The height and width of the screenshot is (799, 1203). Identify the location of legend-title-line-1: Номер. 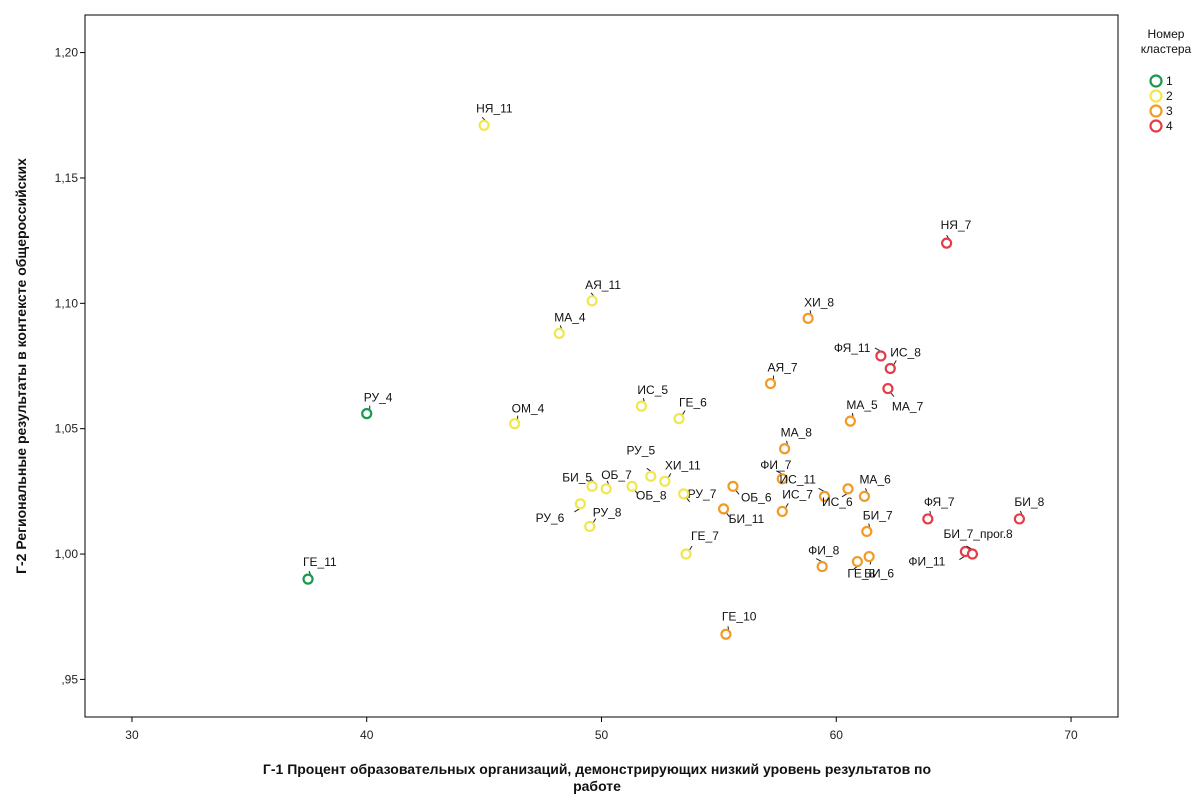
(1166, 34).